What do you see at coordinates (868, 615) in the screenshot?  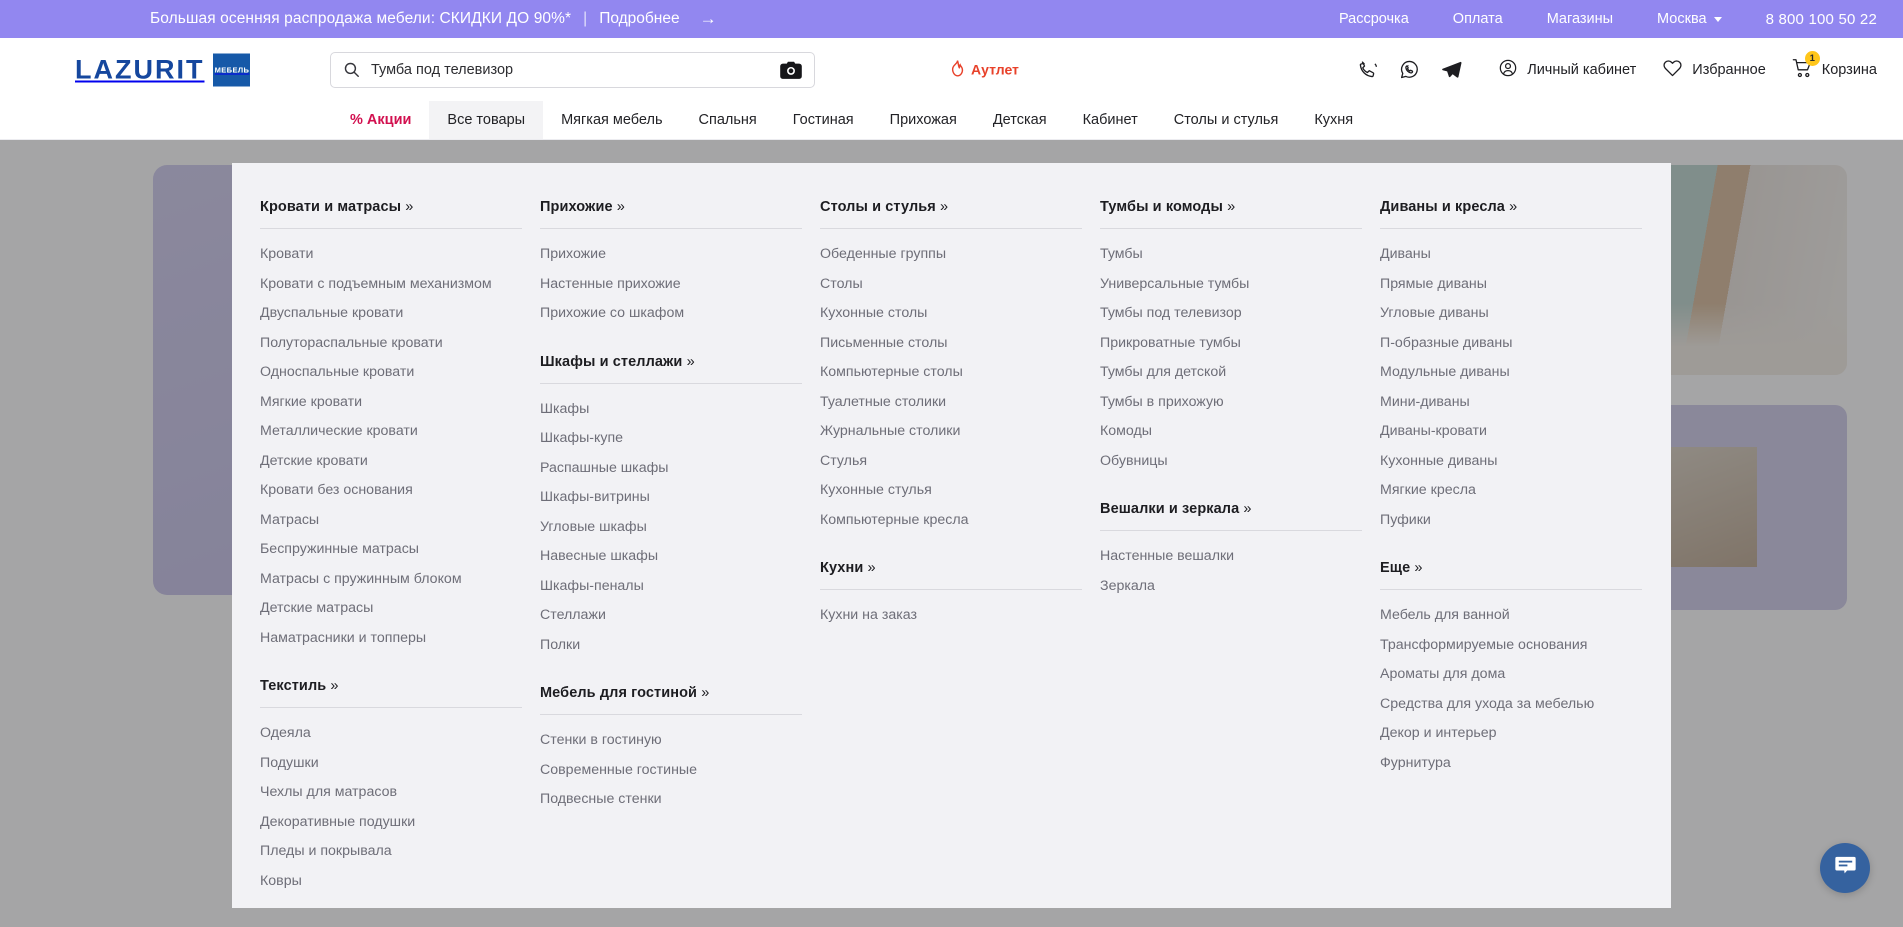 I see `mega-link-kuhni-na-zakaz: Кухни на заказ` at bounding box center [868, 615].